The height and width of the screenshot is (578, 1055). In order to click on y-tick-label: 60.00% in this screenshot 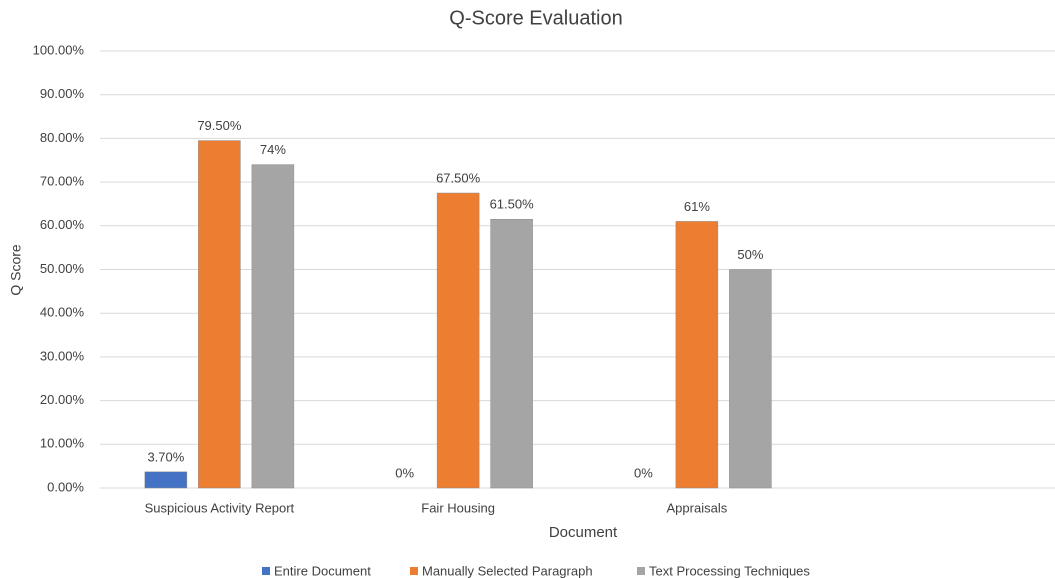, I will do `click(62, 224)`.